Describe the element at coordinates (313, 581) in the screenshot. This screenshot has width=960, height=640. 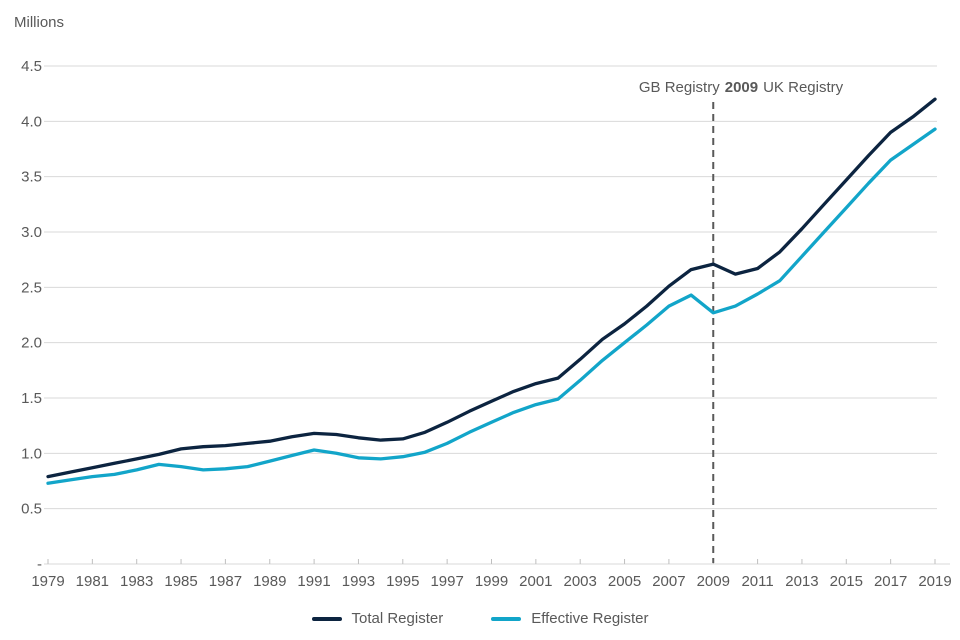
I see `x-tick-label: 1991` at that location.